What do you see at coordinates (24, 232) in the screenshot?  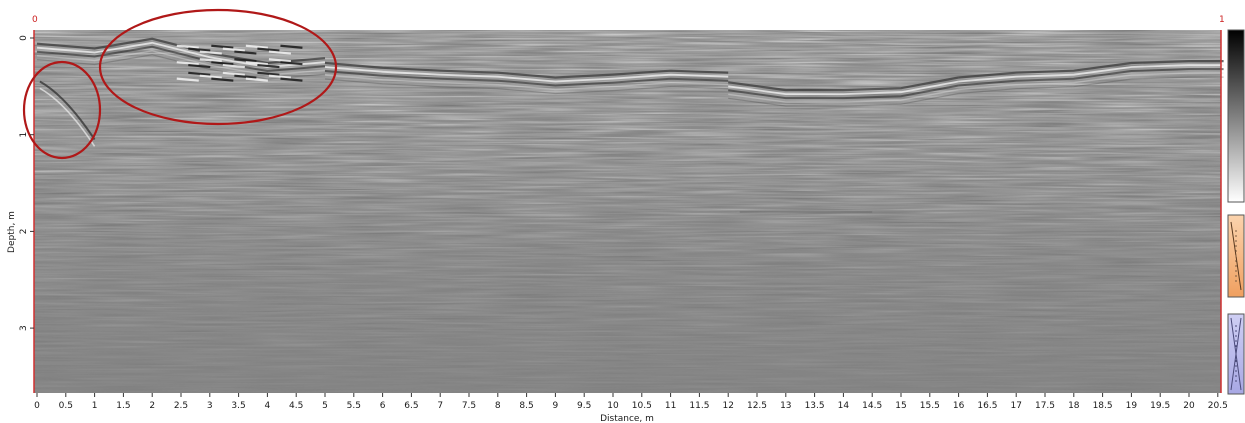 I see `y-tick-label: 2` at bounding box center [24, 232].